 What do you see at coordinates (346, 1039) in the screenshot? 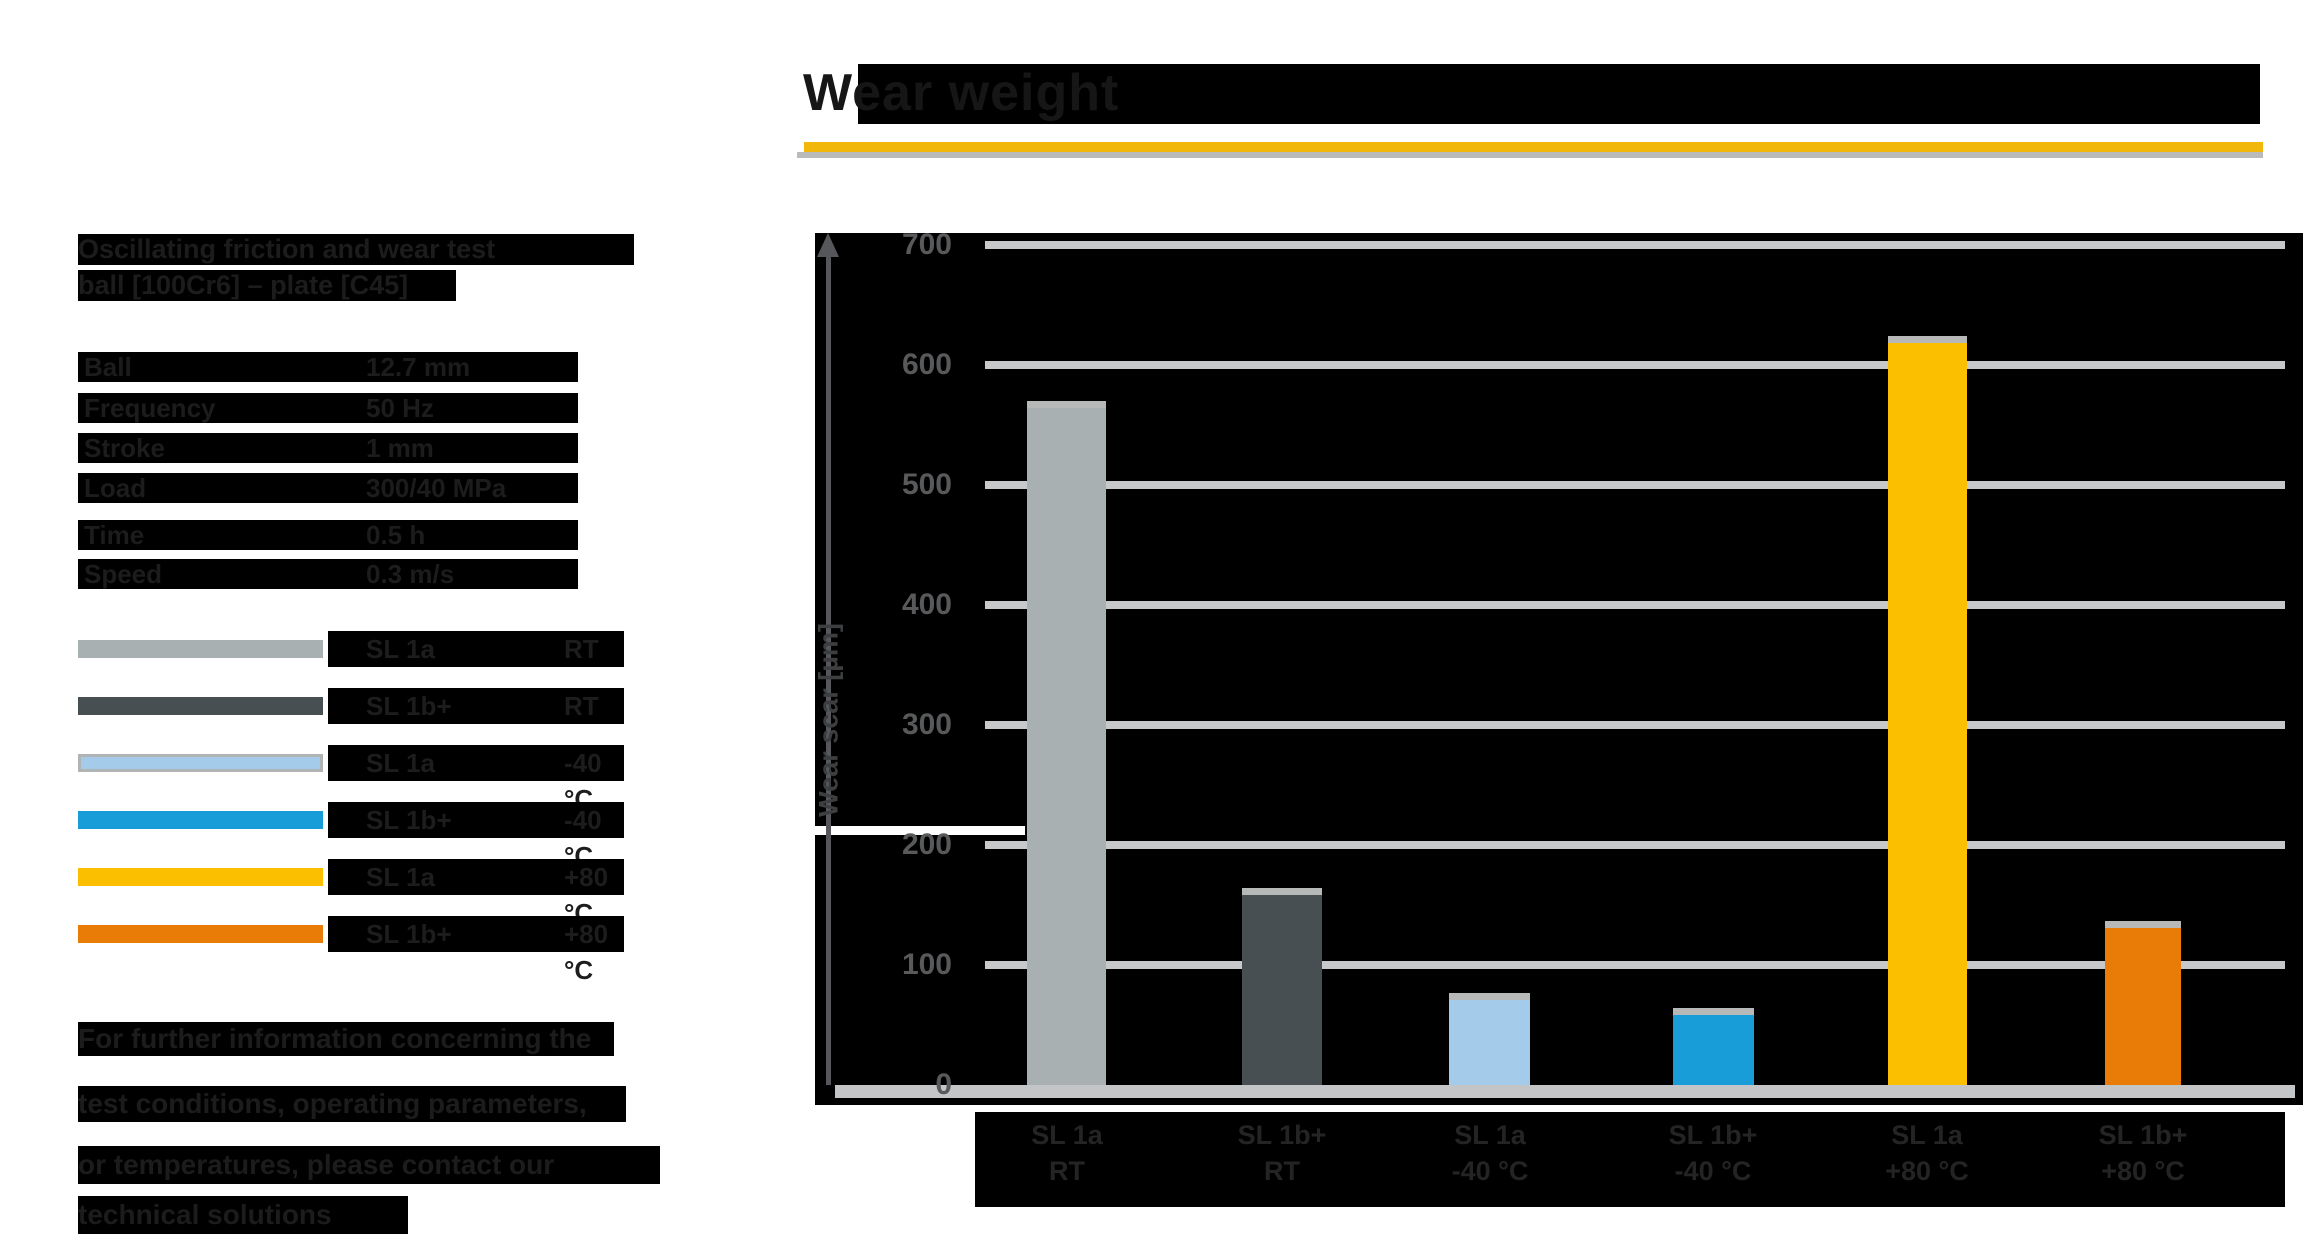
I see `footer-note-line1: For further information concerning the` at bounding box center [346, 1039].